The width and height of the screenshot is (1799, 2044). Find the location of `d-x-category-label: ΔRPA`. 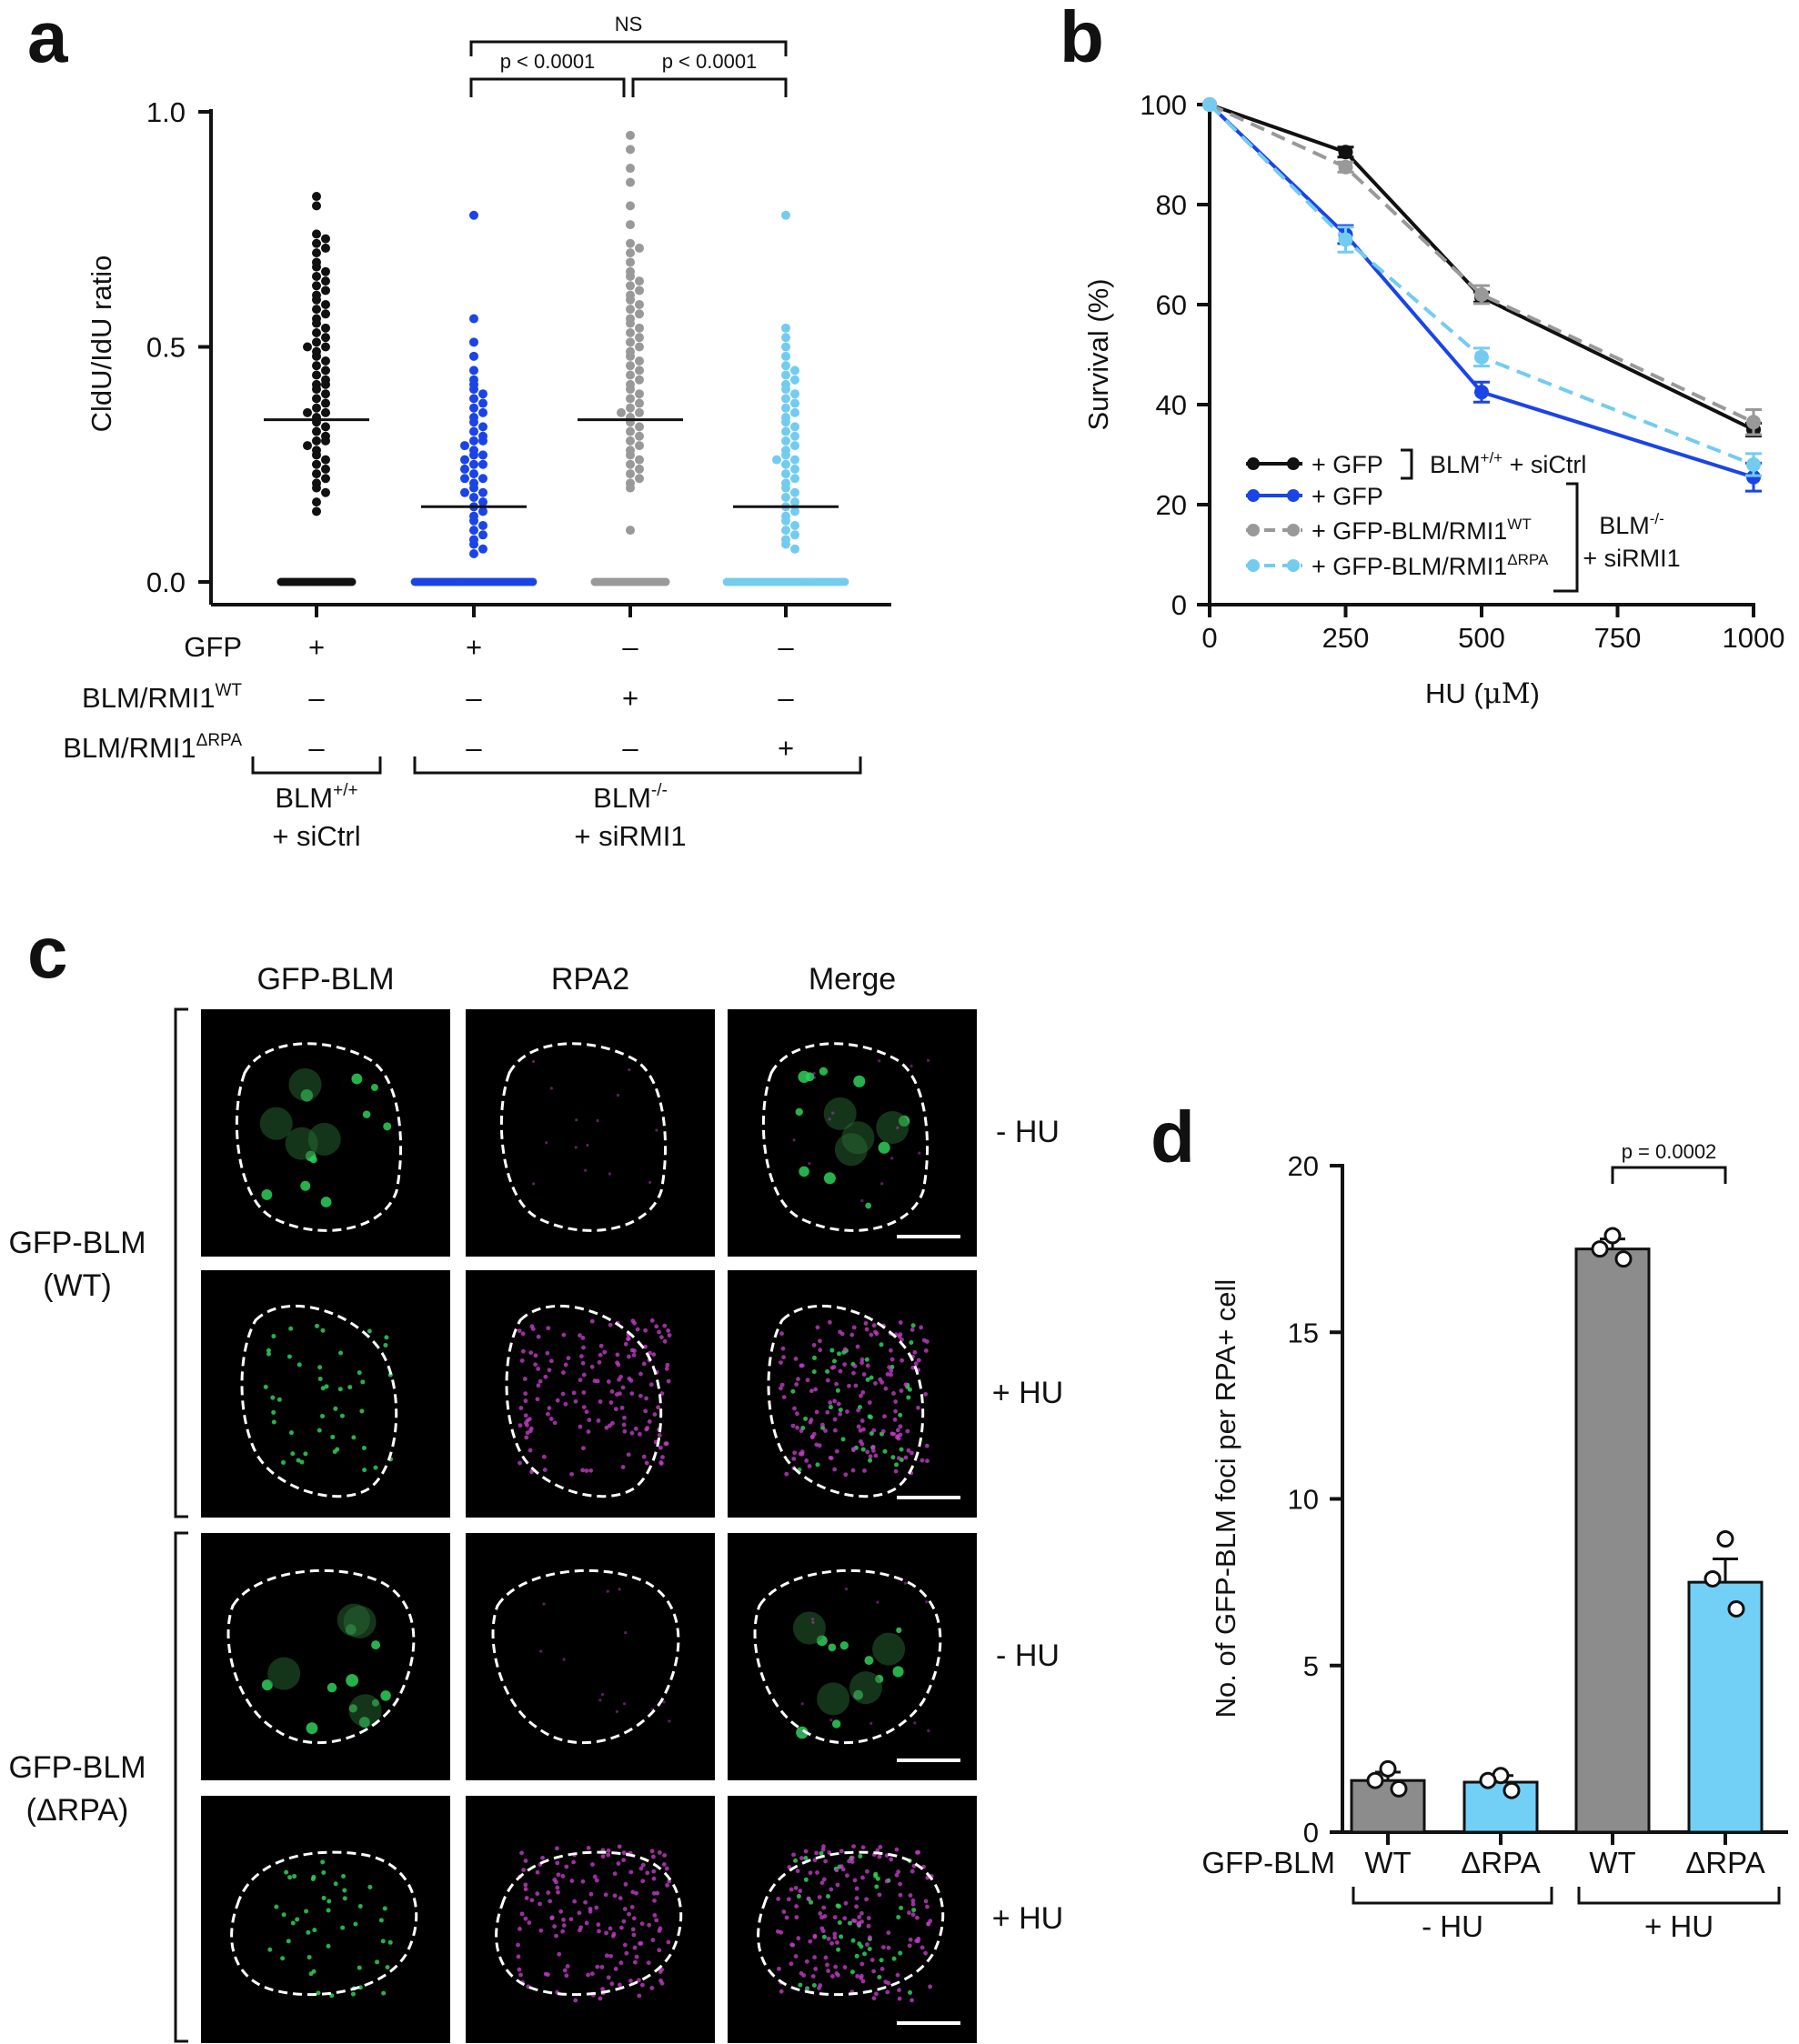

d-x-category-label: ΔRPA is located at coordinates (1500, 1863).